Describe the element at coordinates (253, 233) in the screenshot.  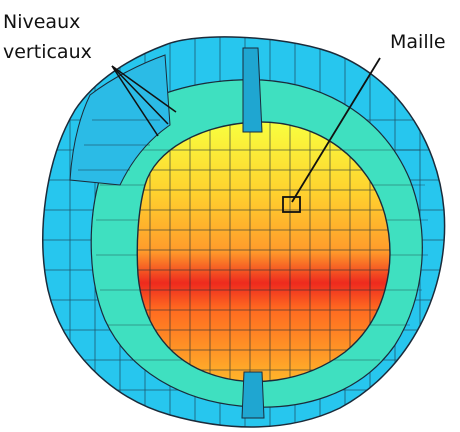
I see `vertical-shaft` at that location.